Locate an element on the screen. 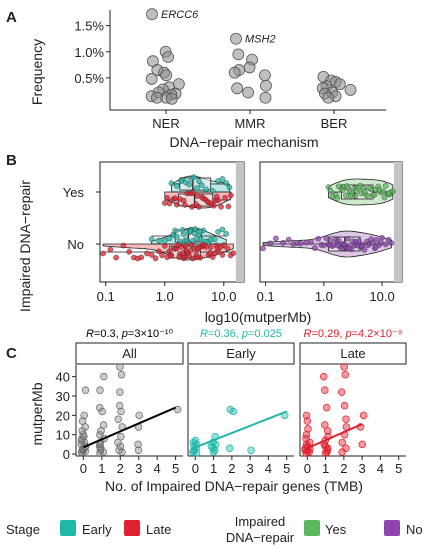 The width and height of the screenshot is (434, 550). legend-yes-label: Yes is located at coordinates (336, 529).